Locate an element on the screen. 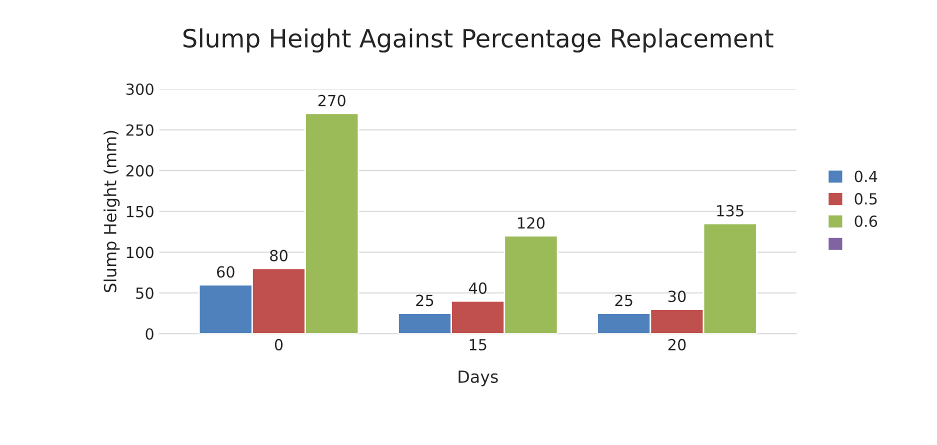  data-label: 40 is located at coordinates (477, 288).